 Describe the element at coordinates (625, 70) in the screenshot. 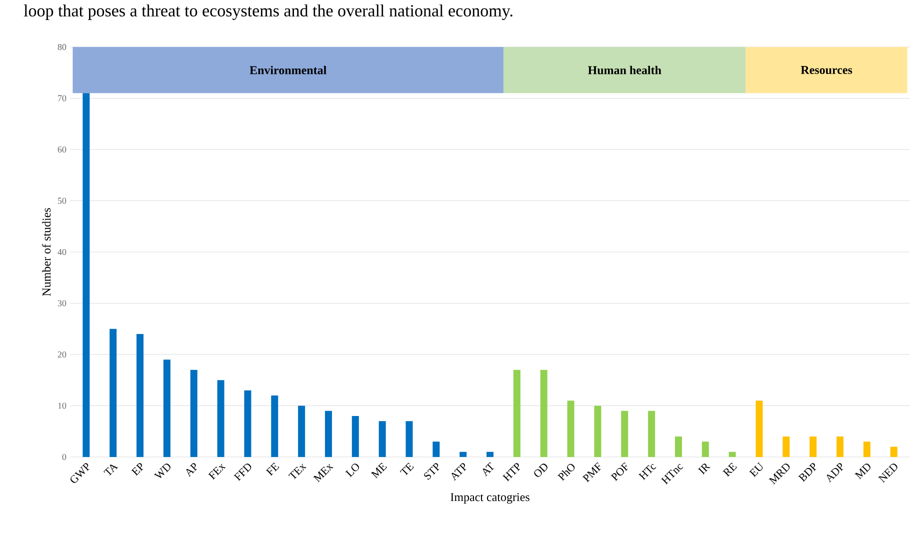

I see `band-label: Human health` at that location.